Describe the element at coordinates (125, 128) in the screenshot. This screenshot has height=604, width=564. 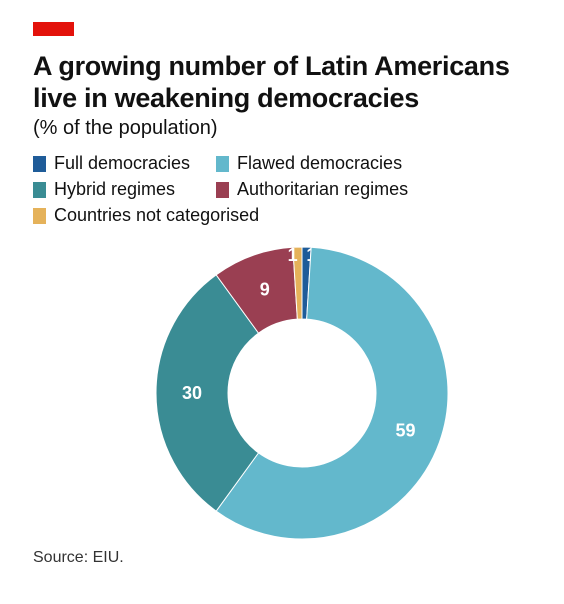
I see `chart-subtitle: (% of the population)` at that location.